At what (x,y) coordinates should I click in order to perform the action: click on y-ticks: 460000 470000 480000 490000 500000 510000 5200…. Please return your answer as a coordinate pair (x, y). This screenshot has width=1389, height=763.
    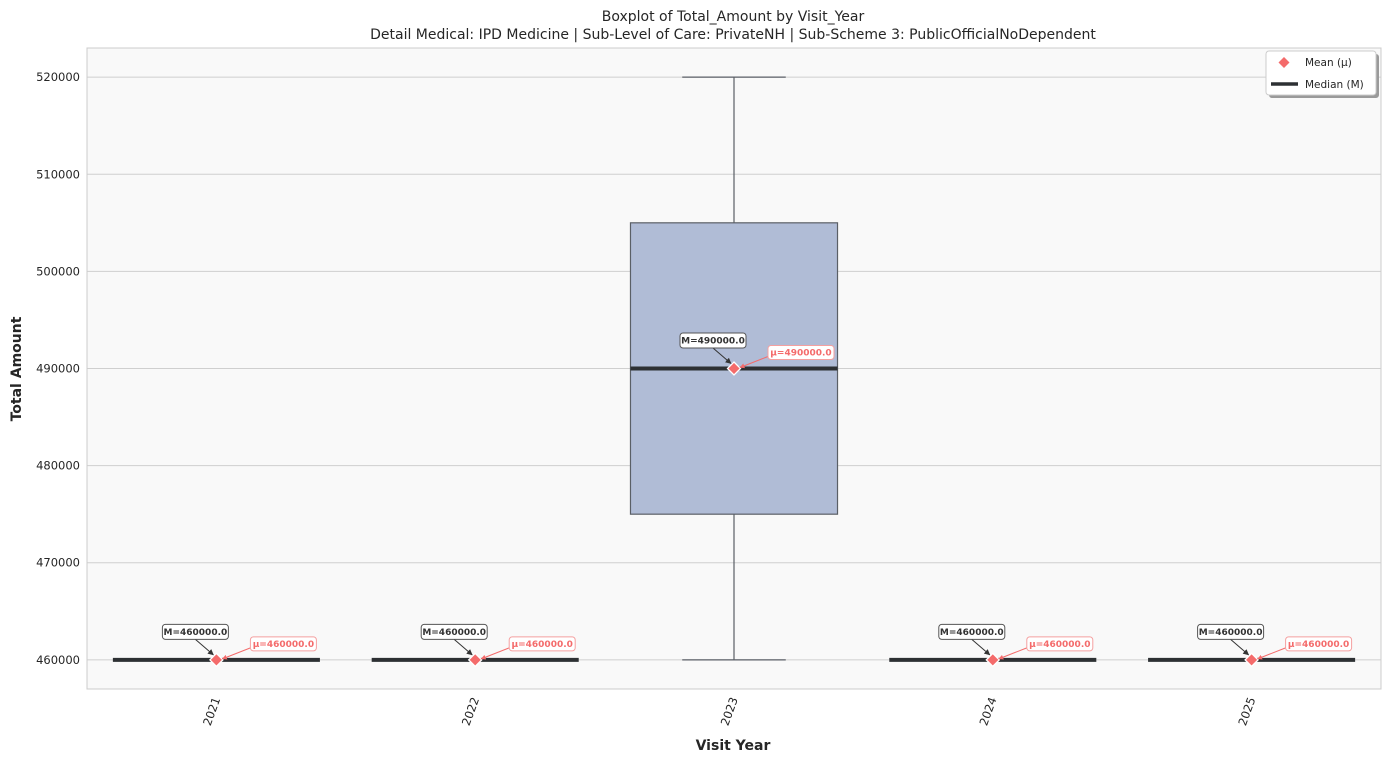
    Looking at the image, I should click on (58, 368).